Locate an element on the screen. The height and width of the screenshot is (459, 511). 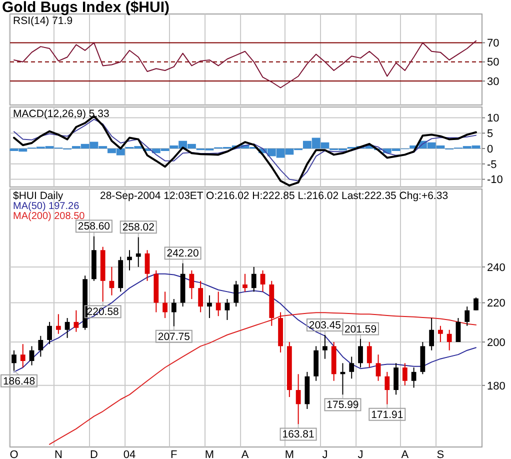
annotation: 171.91 is located at coordinates (387, 414).